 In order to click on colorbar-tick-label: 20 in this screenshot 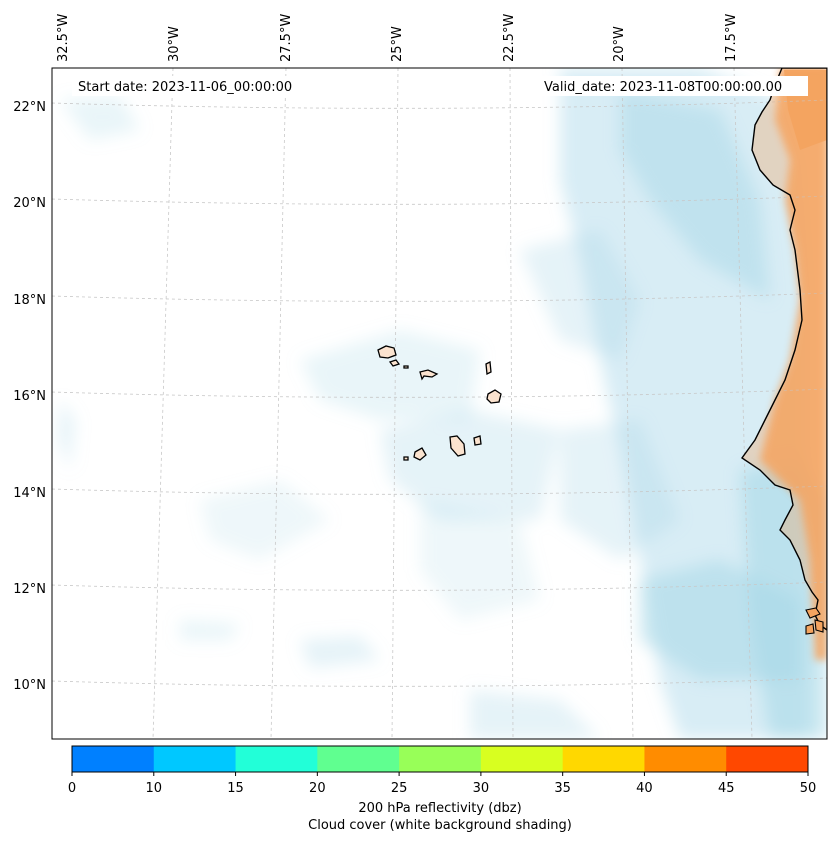, I will do `click(317, 788)`.